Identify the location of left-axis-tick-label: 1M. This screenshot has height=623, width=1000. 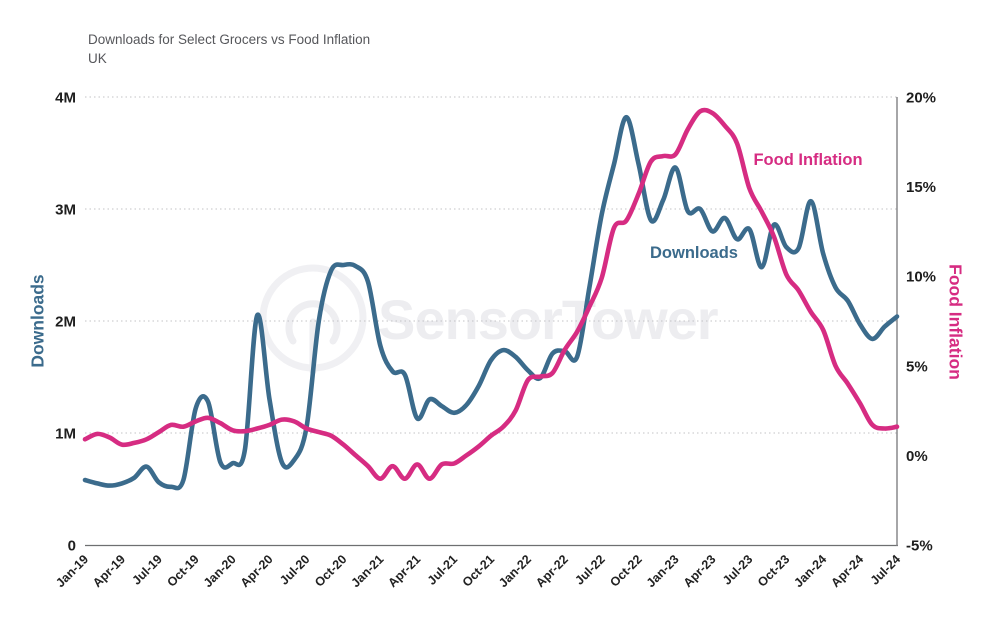
(65, 434).